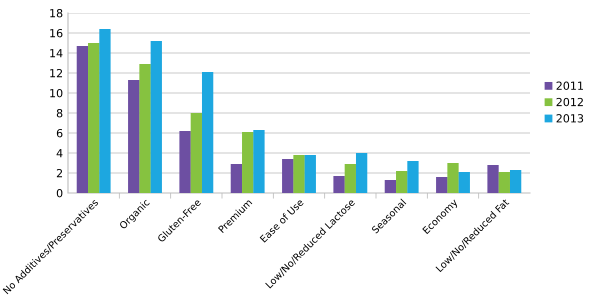 Image resolution: width=589 pixels, height=303 pixels. I want to click on y-tick-label: 12, so click(56, 73).